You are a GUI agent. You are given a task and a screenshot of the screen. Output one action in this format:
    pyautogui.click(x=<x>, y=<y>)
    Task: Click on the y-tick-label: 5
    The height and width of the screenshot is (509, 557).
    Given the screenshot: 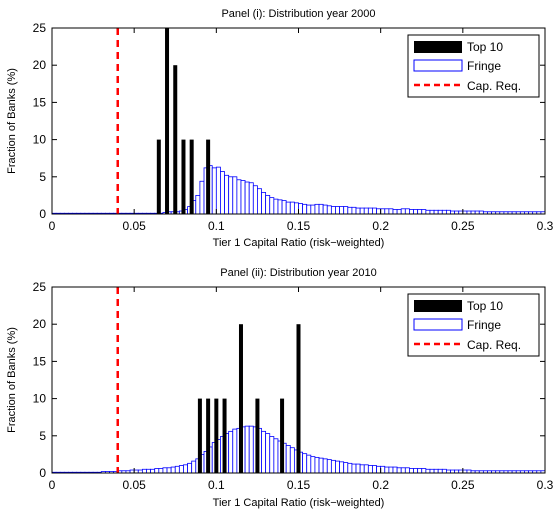 What is the action you would take?
    pyautogui.click(x=42, y=177)
    